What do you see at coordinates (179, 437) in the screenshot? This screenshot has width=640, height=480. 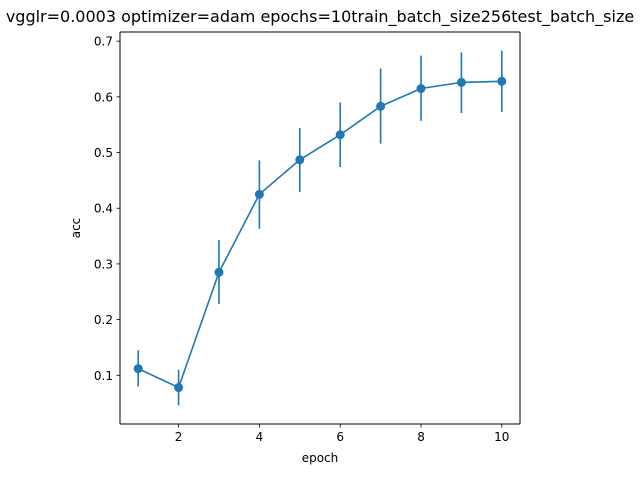 I see `x-tick-label: 2` at bounding box center [179, 437].